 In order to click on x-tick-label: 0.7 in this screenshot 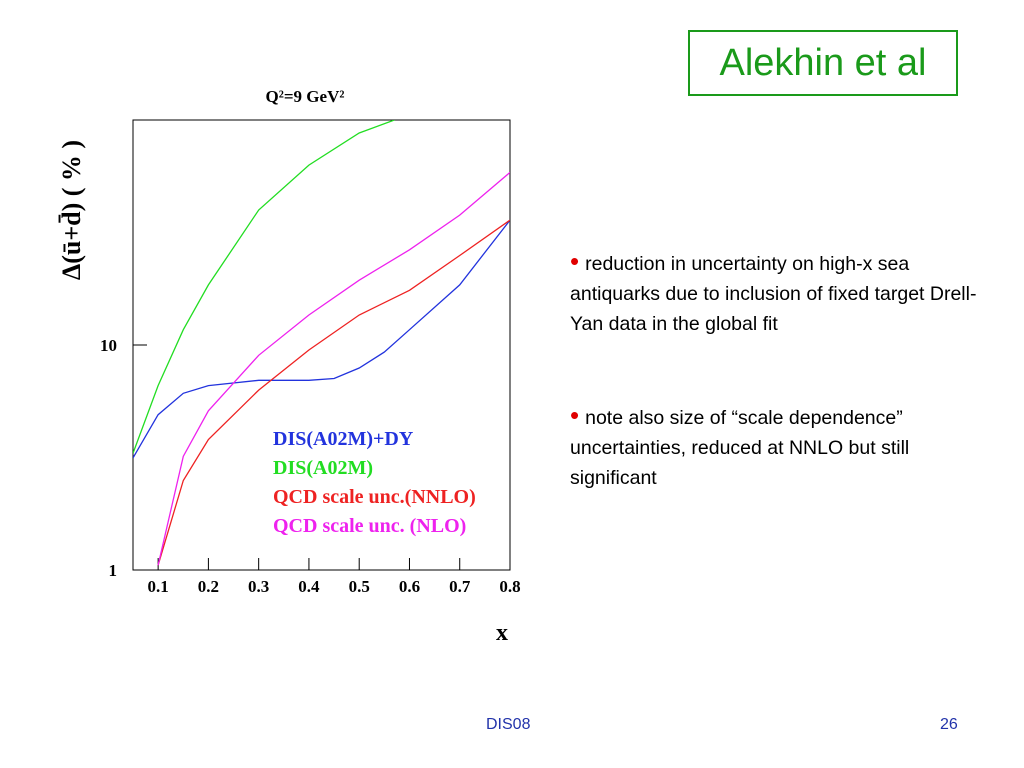, I will do `click(460, 586)`.